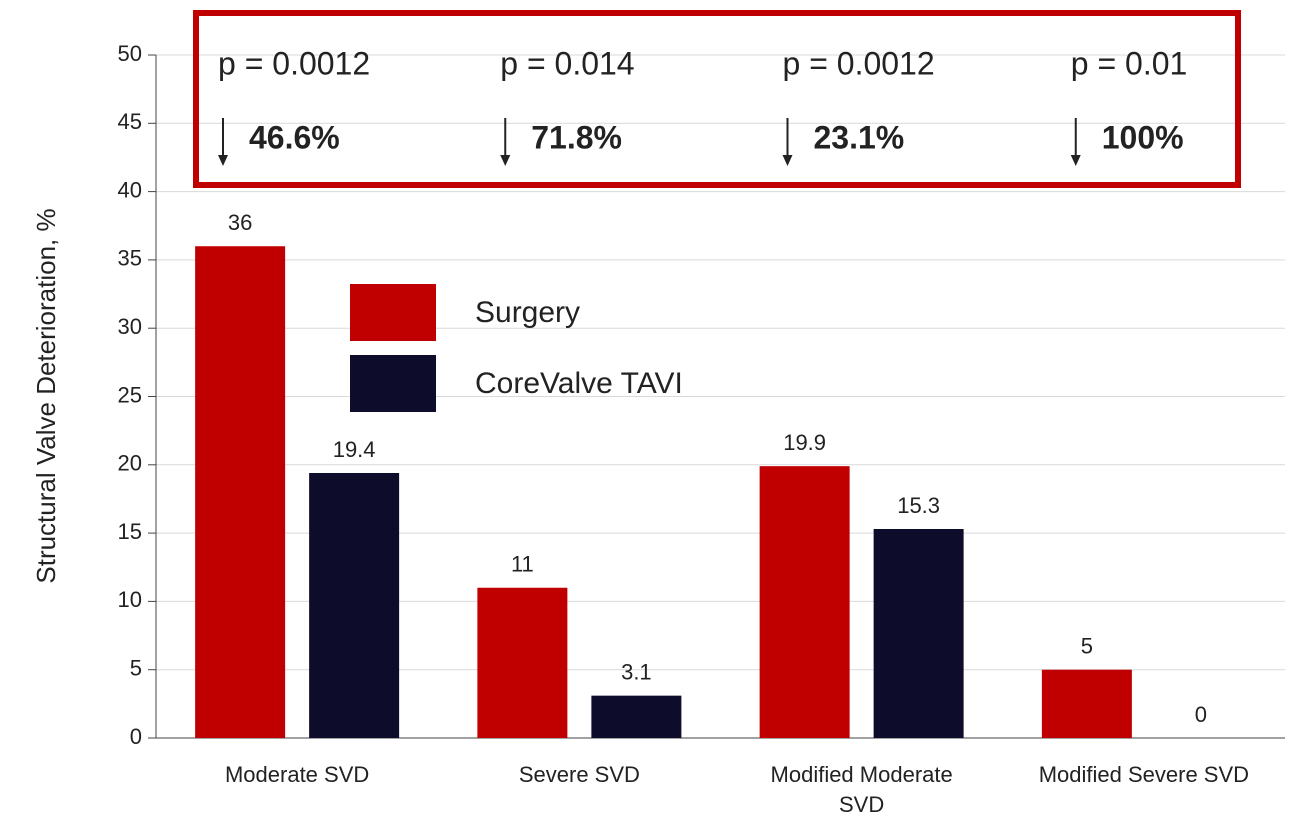  What do you see at coordinates (130, 326) in the screenshot?
I see `y-tick-label: 30` at bounding box center [130, 326].